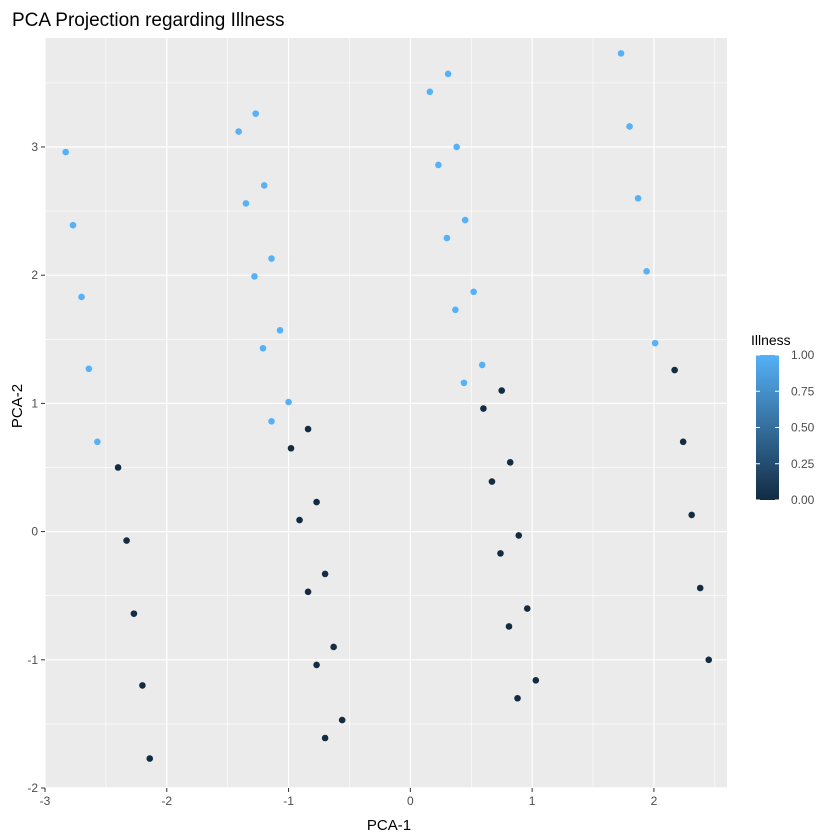 The width and height of the screenshot is (840, 840). What do you see at coordinates (767, 427) in the screenshot?
I see `colorbar` at bounding box center [767, 427].